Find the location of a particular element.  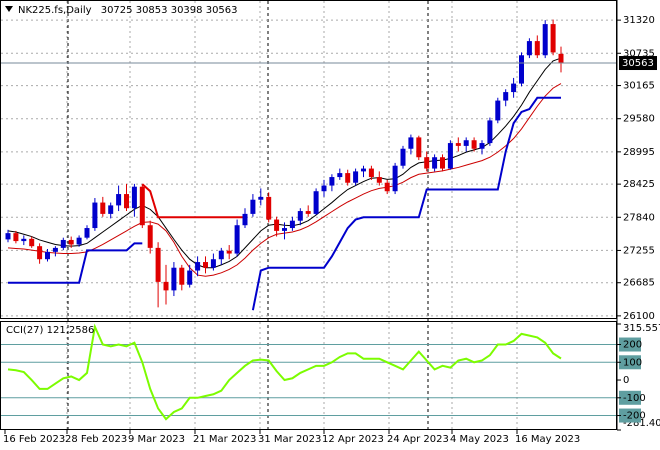

cci-header: CCI(27) 121.2586 is located at coordinates (50, 330).